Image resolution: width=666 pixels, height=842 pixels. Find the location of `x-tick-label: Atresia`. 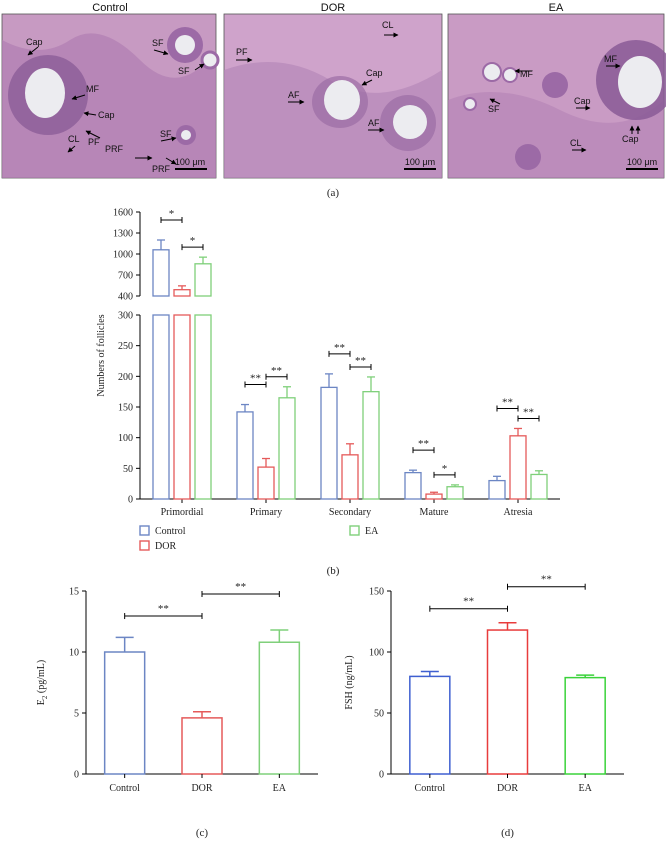

x-tick-label: Atresia is located at coordinates (518, 512).